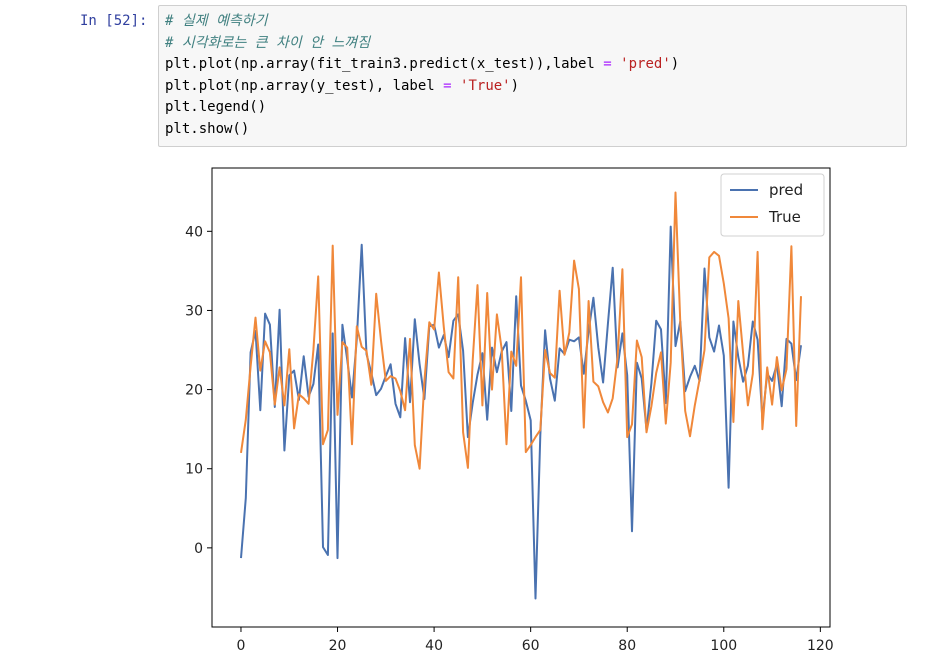 Image resolution: width=931 pixels, height=666 pixels. Describe the element at coordinates (645, 64) in the screenshot. I see `code-token: 'pred'` at that location.